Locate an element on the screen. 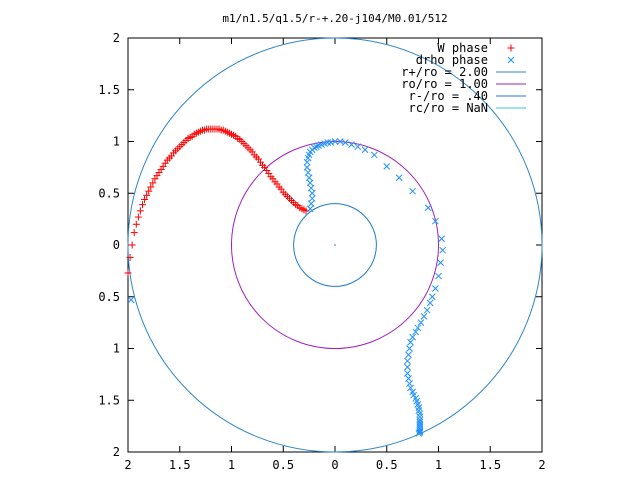  legend-label: drho phase is located at coordinates (452, 60).